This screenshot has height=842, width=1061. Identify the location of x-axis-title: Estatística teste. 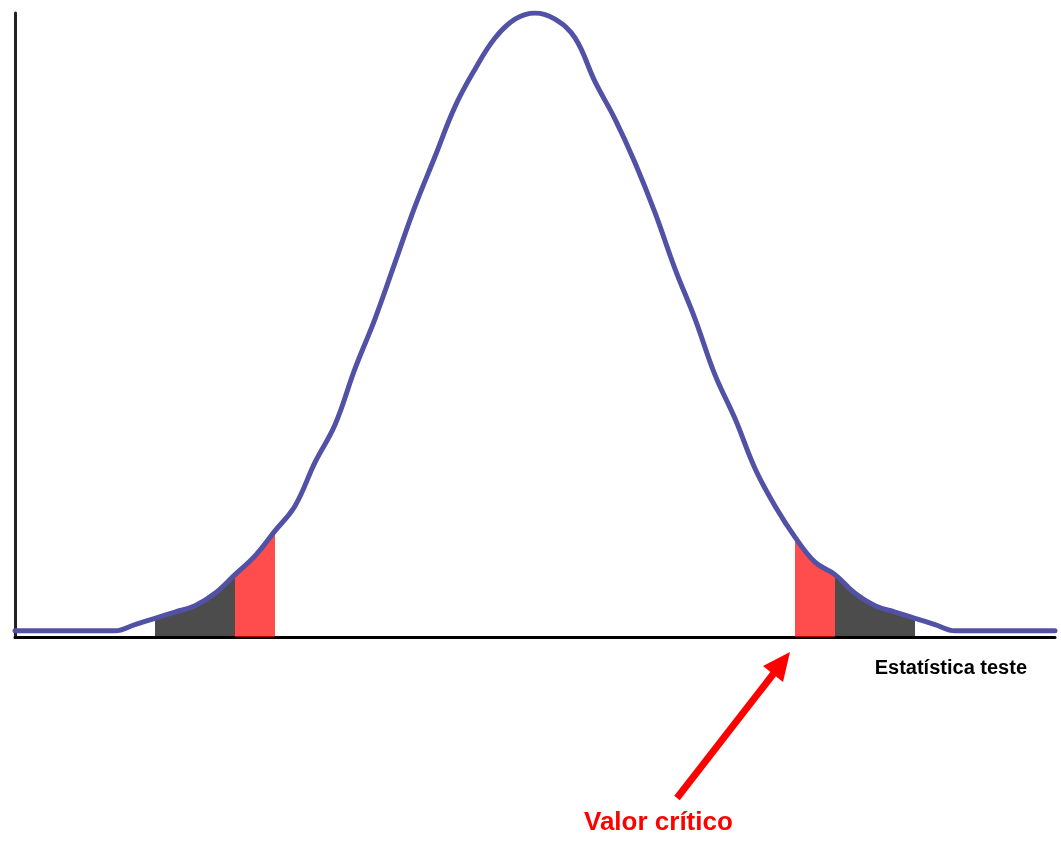
(950, 667).